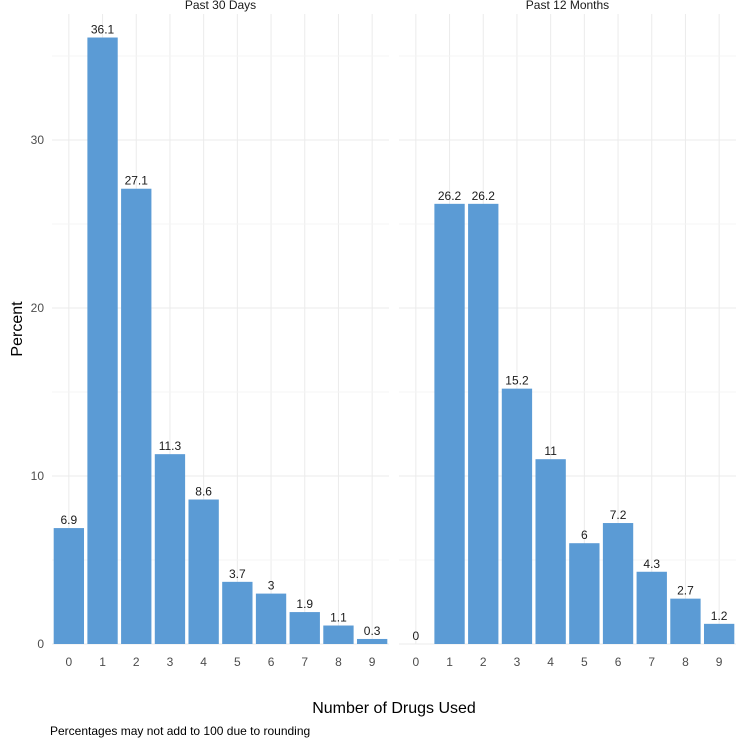 This screenshot has width=740, height=743. Describe the element at coordinates (394, 708) in the screenshot. I see `x-axis-title: Number of Drugs Used` at that location.